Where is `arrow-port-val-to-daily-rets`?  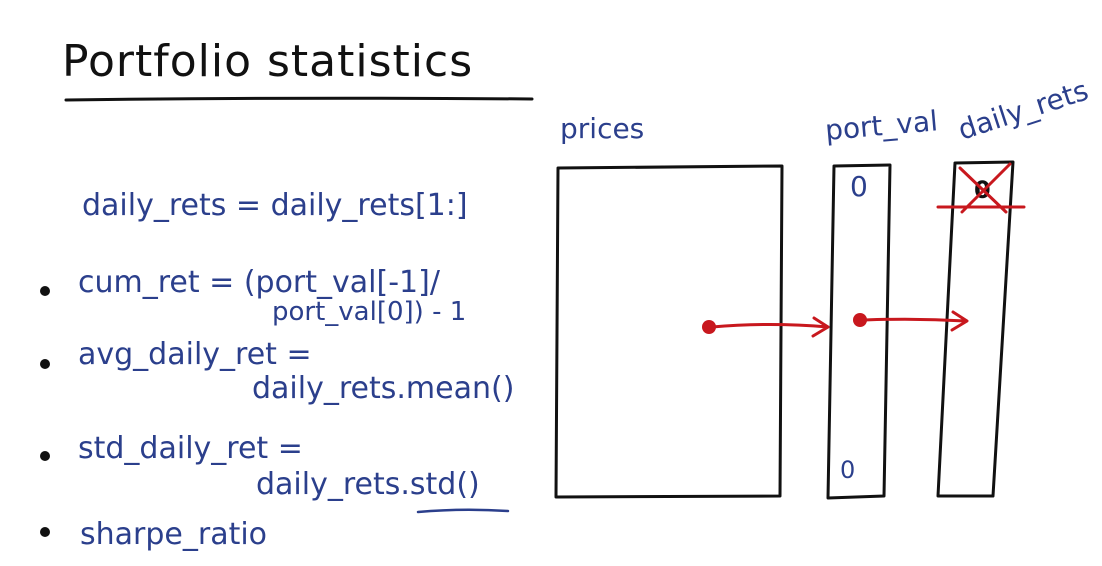 arrow-port-val-to-daily-rets is located at coordinates (915, 321).